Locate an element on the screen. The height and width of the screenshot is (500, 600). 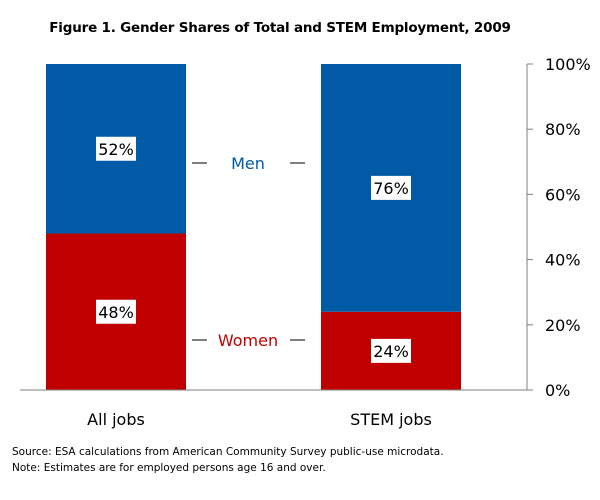
data-label-women-2: 24% is located at coordinates (391, 351).